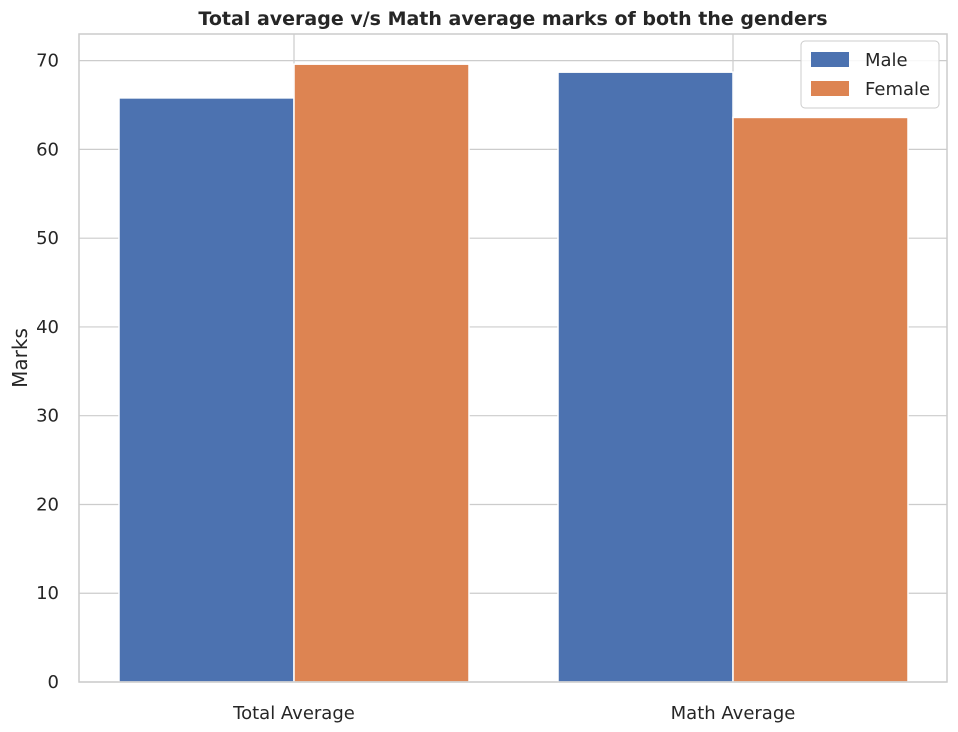 The image size is (958, 732). I want to click on y-tick-label: 40, so click(47, 327).